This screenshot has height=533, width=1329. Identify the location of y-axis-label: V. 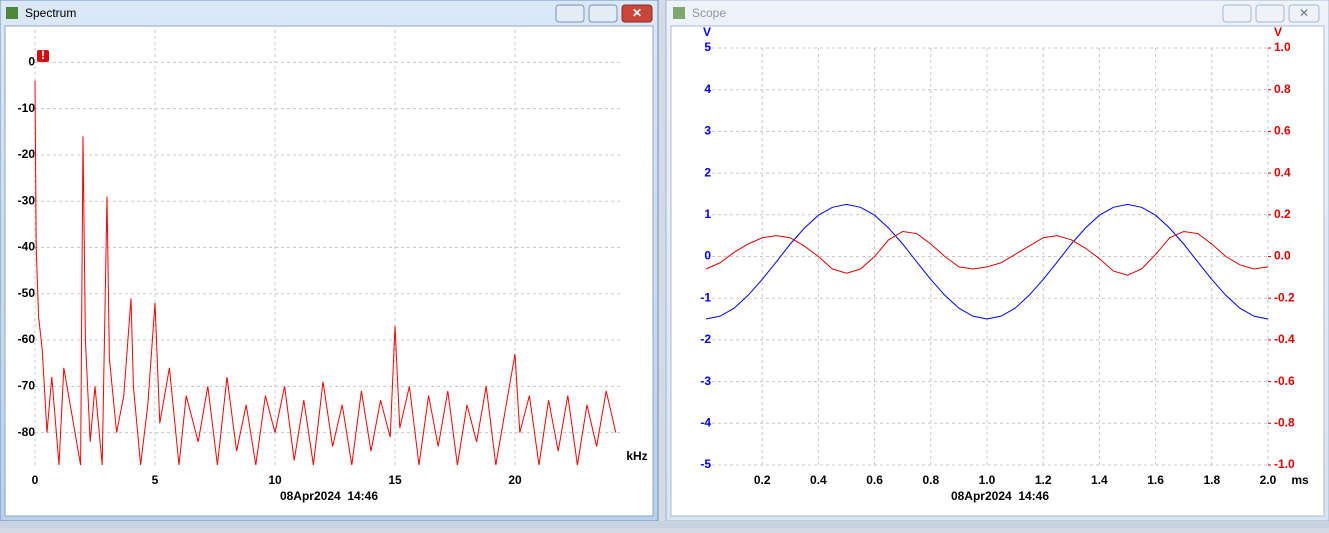
(707, 32).